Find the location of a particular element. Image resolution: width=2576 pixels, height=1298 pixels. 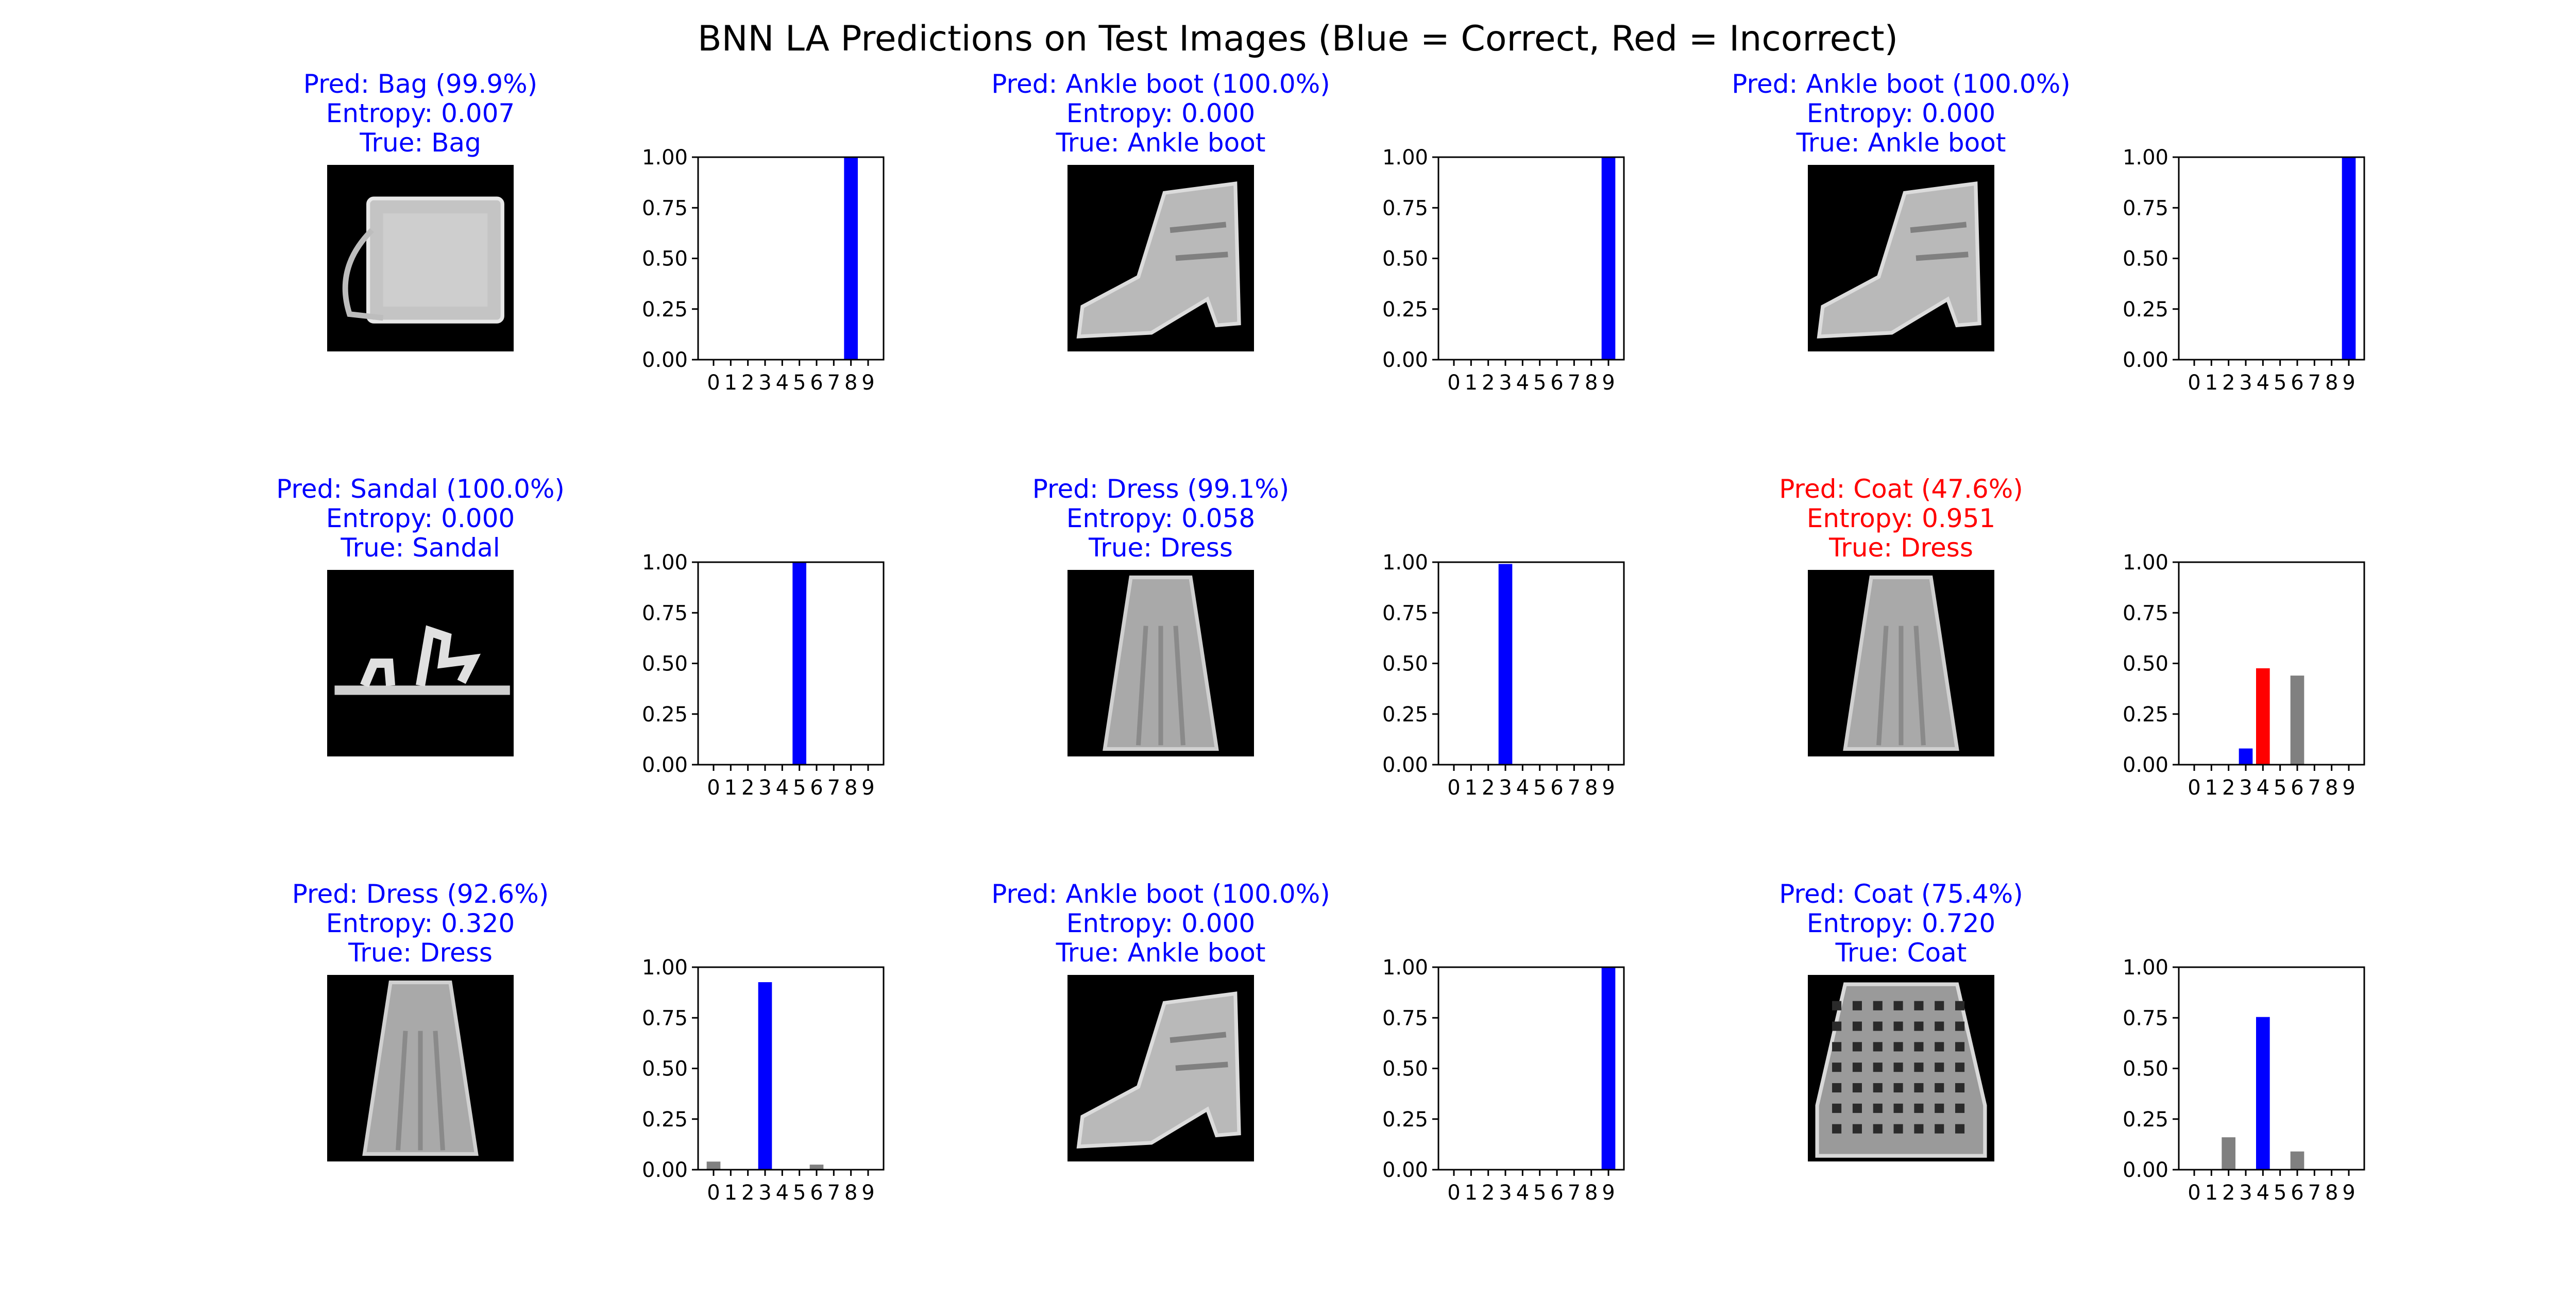

true-label: True: Bag is located at coordinates (420, 143).